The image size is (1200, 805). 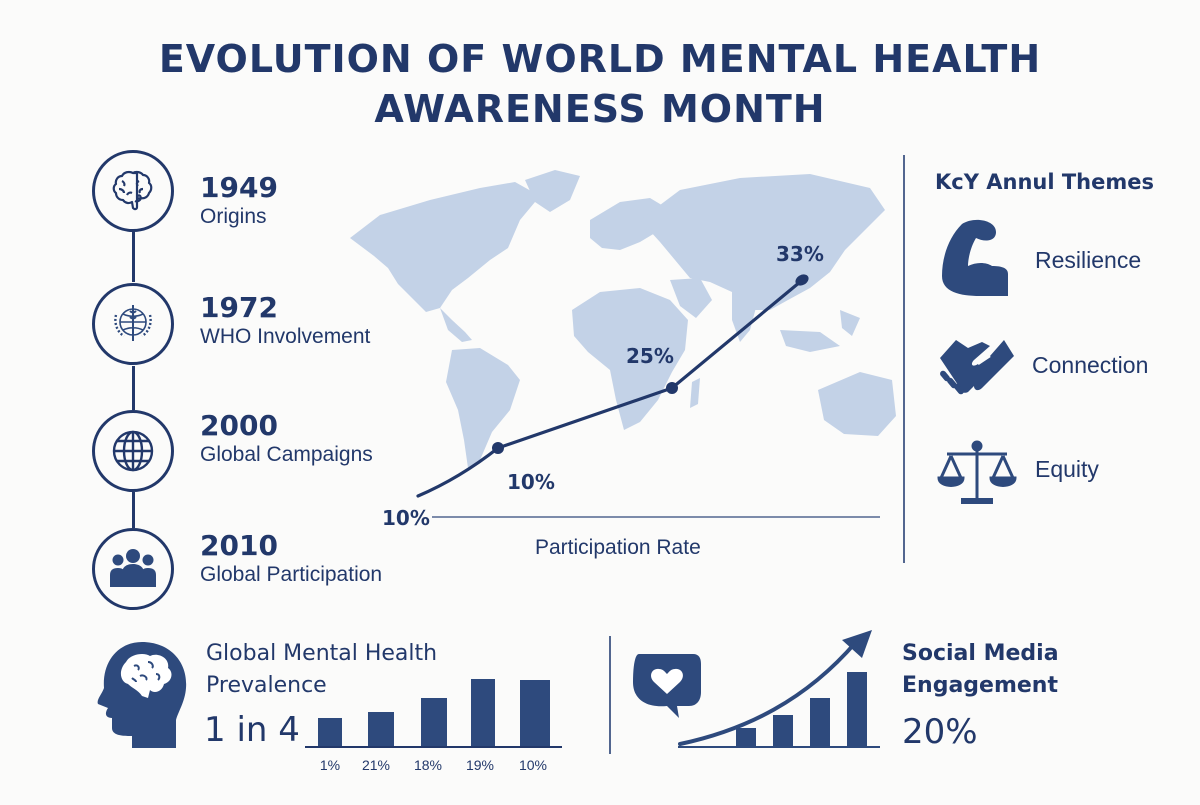 What do you see at coordinates (330, 765) in the screenshot?
I see `prevalence-tick: 1%` at bounding box center [330, 765].